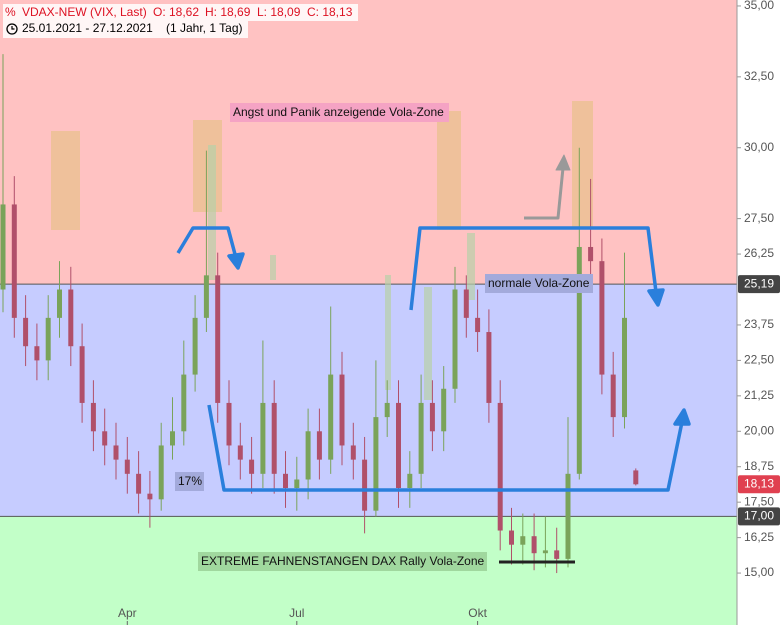 The width and height of the screenshot is (780, 625). What do you see at coordinates (127, 613) in the screenshot?
I see `x-tick-label: Apr` at bounding box center [127, 613].